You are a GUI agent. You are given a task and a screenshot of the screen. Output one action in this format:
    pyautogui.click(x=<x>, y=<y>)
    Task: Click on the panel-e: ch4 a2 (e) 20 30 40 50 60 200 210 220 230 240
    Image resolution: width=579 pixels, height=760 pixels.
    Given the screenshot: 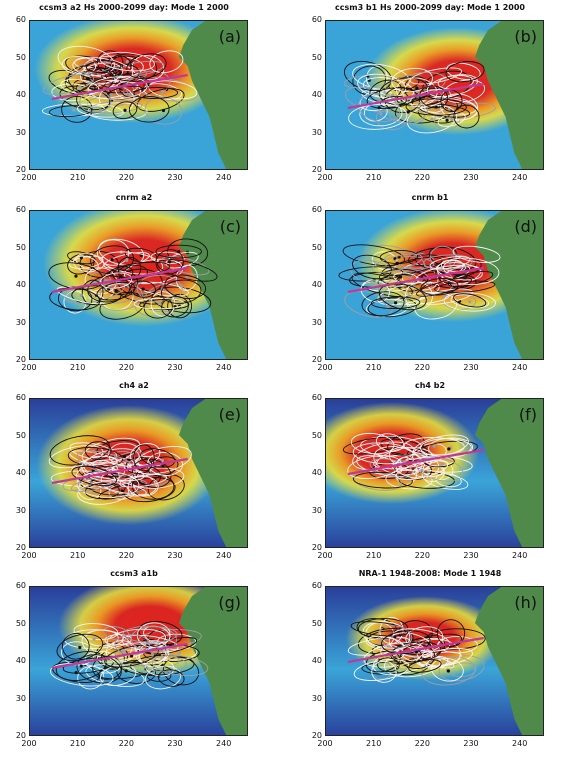 What is the action you would take?
    pyautogui.click(x=134, y=476)
    